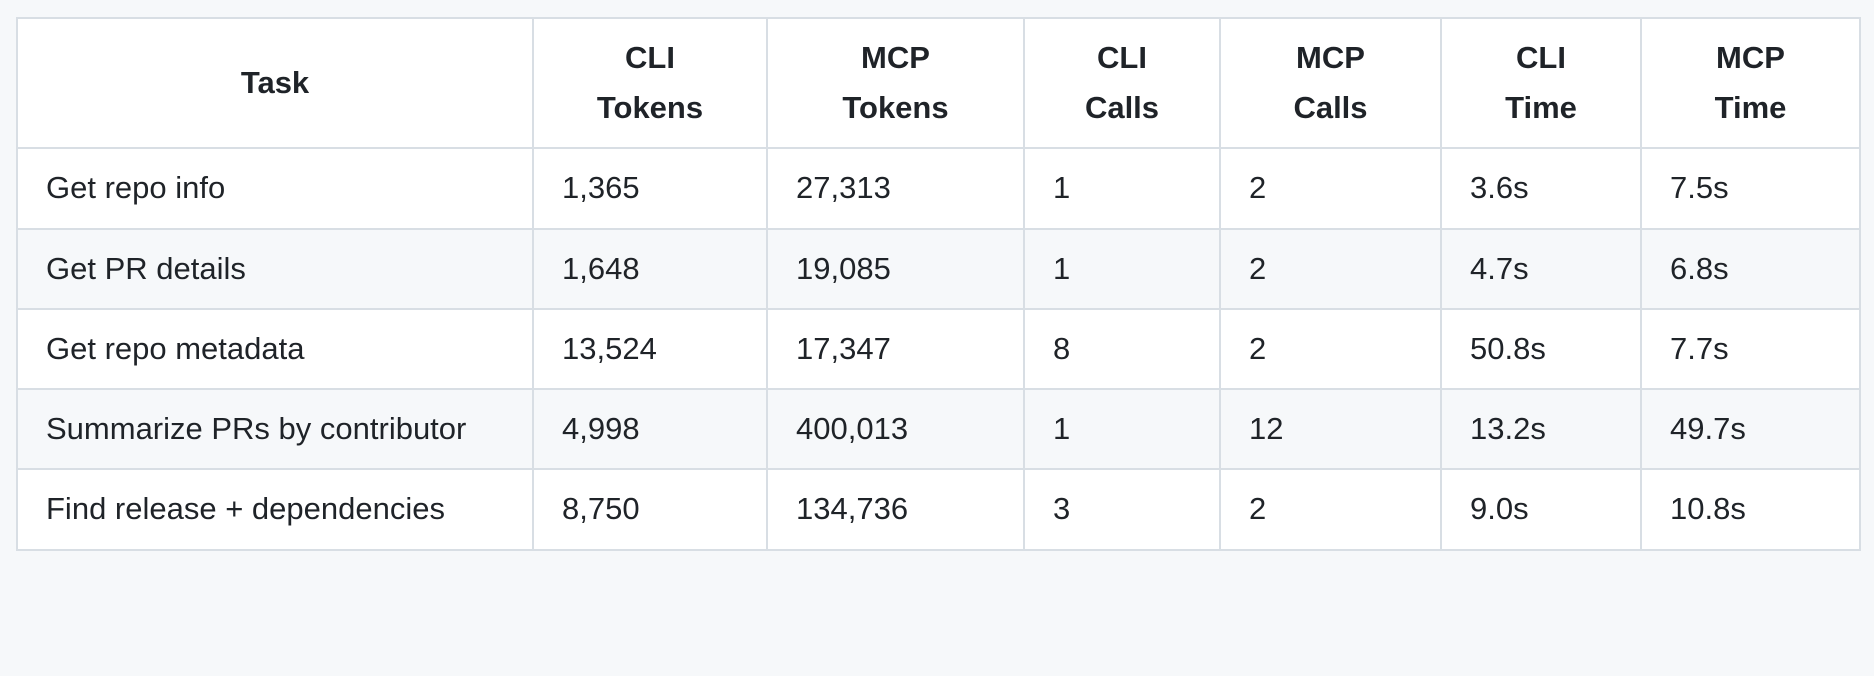 The image size is (1874, 676). I want to click on cell-mcp-time: 10.8s, so click(1750, 509).